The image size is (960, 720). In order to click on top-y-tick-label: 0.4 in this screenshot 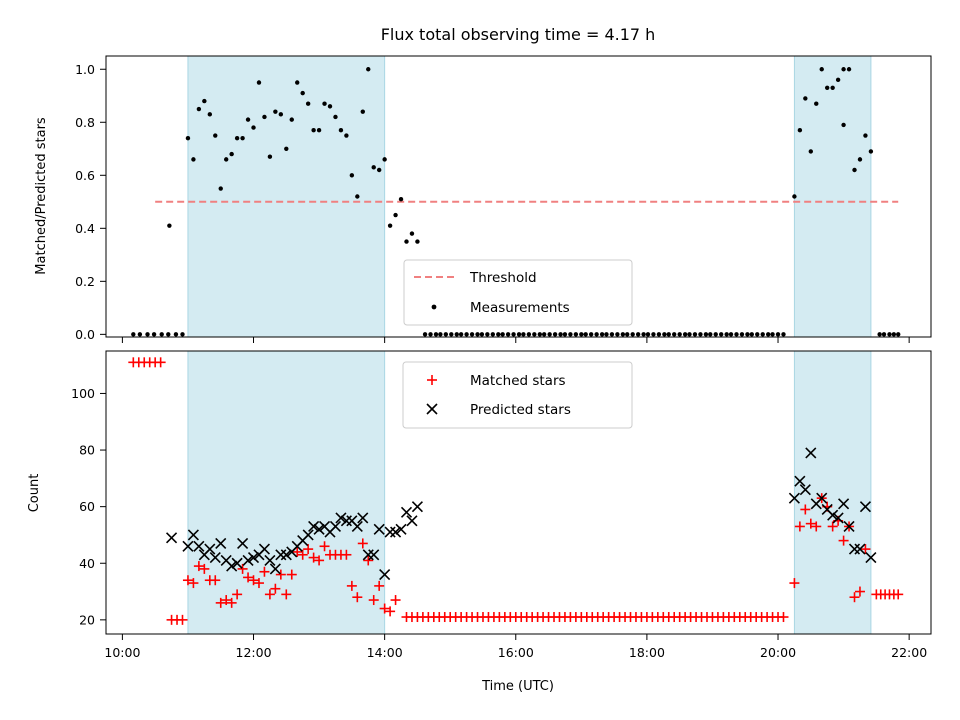, I will do `click(85, 228)`.